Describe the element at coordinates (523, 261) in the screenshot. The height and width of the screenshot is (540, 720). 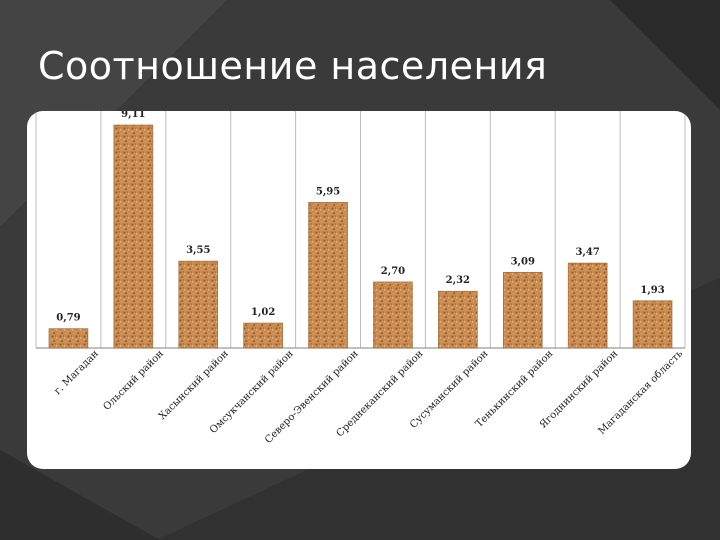
I see `data-label: 3,09` at that location.